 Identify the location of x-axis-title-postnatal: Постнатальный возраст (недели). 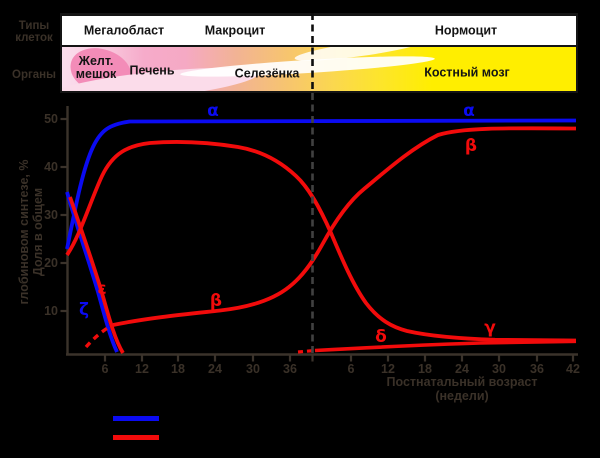
(462, 389).